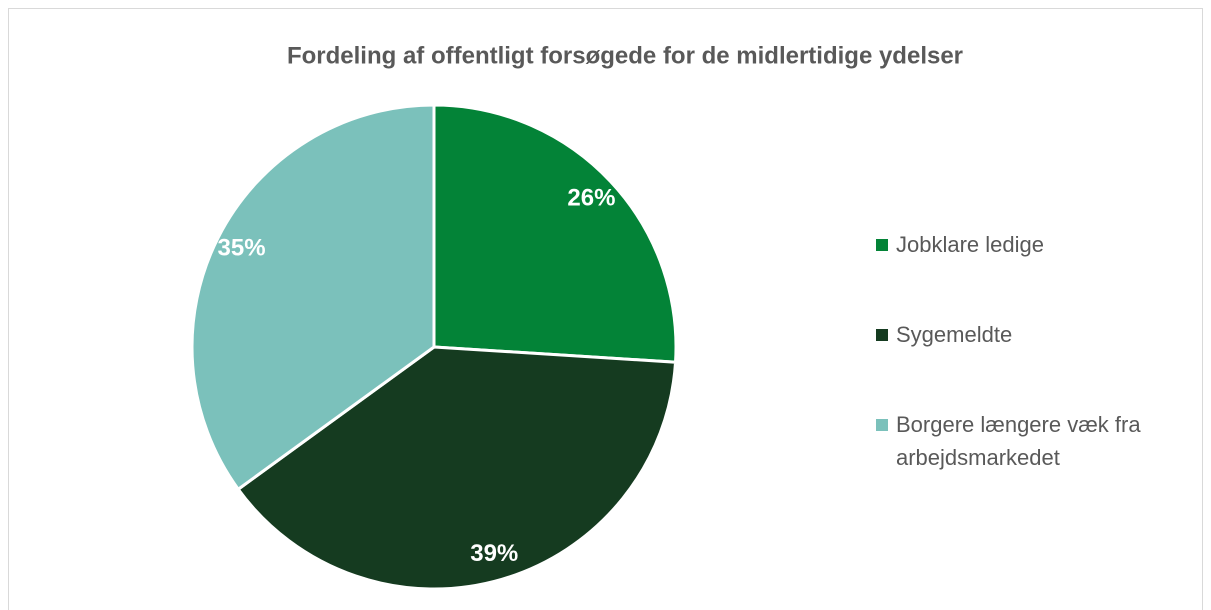 The height and width of the screenshot is (610, 1211). I want to click on legend-label: Borgere længere væk fra arbejdsmarkedet, so click(1018, 441).